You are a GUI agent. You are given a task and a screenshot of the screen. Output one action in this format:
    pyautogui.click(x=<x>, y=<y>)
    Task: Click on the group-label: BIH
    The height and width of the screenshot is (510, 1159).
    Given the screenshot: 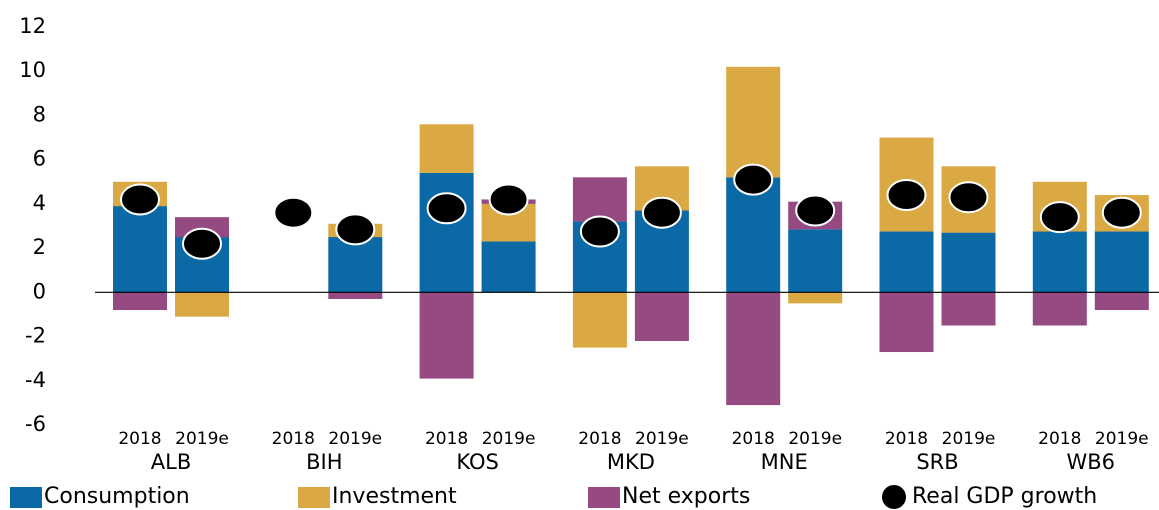 What is the action you would take?
    pyautogui.click(x=324, y=462)
    